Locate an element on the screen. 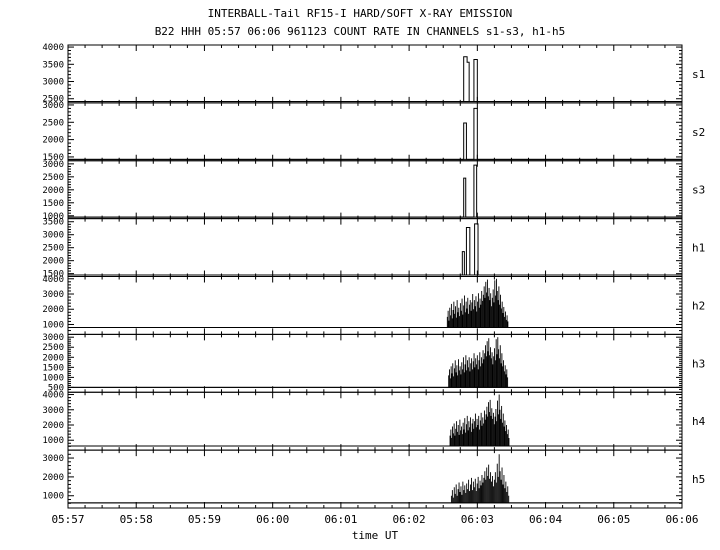  channel-label: s2 is located at coordinates (698, 132).